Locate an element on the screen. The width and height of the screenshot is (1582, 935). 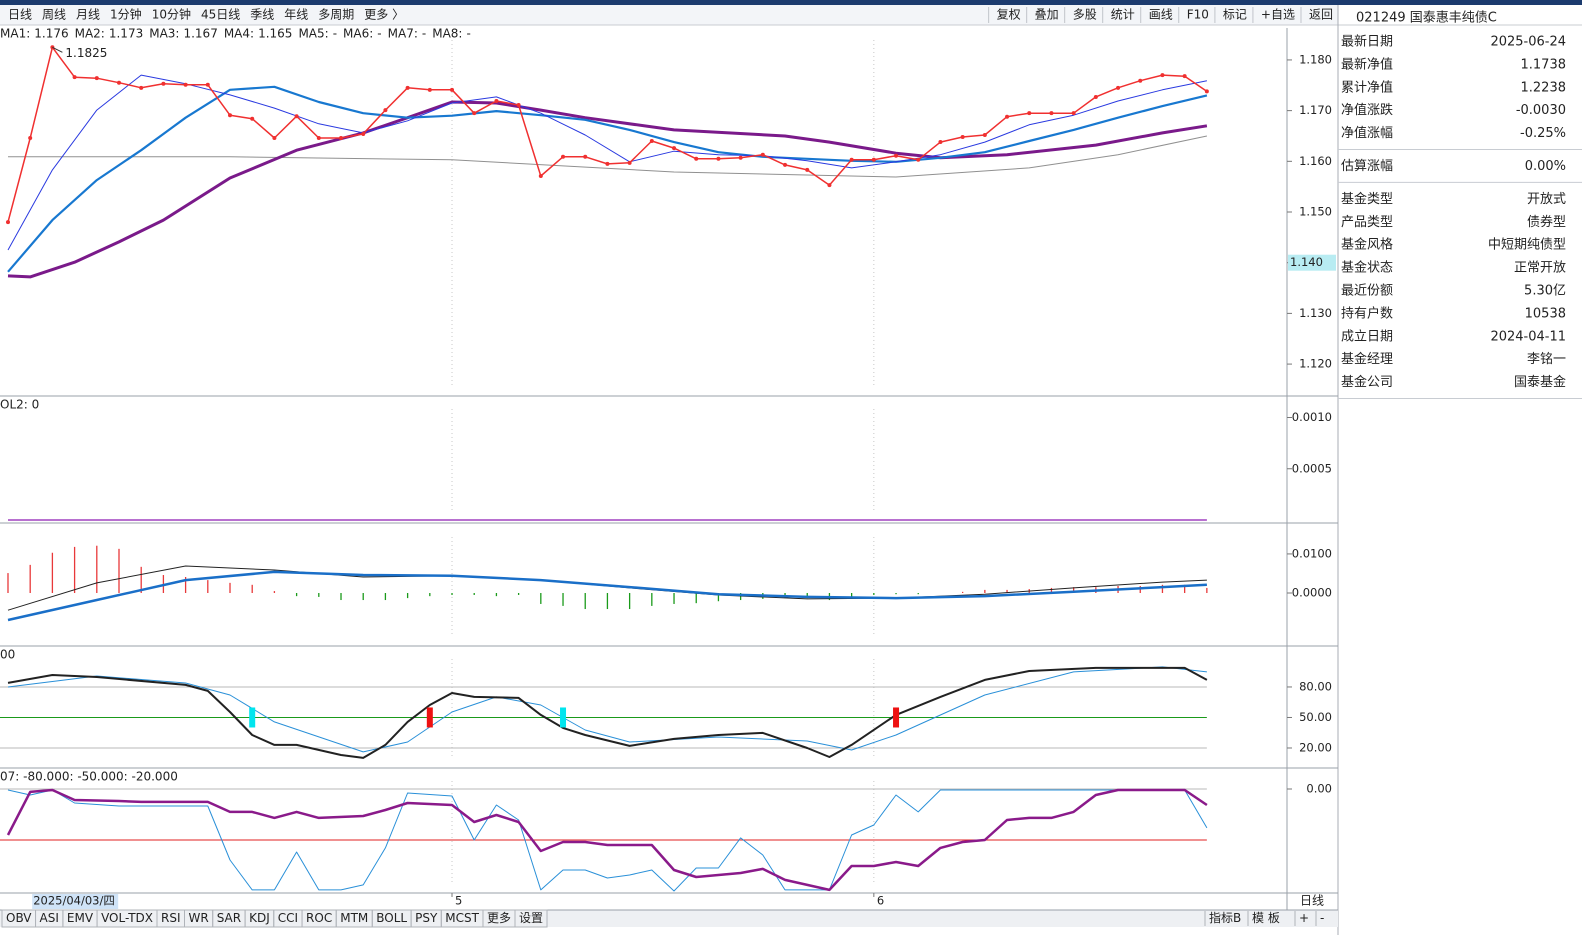
info-value: 2025-06-24 is located at coordinates (1528, 42).